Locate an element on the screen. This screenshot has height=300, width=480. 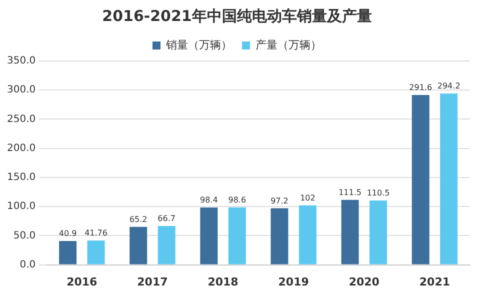
y-tick-label: 200.0 is located at coordinates (21, 148).